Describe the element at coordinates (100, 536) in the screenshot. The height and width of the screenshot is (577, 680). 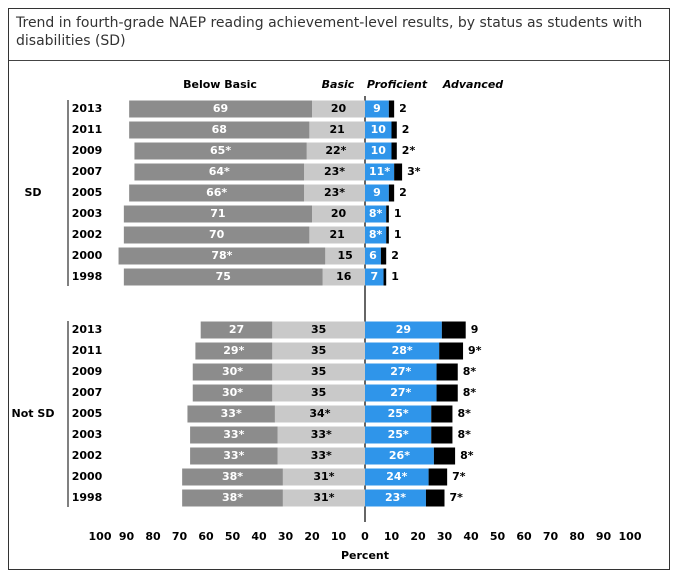
I see `x-tick-label: 100` at that location.